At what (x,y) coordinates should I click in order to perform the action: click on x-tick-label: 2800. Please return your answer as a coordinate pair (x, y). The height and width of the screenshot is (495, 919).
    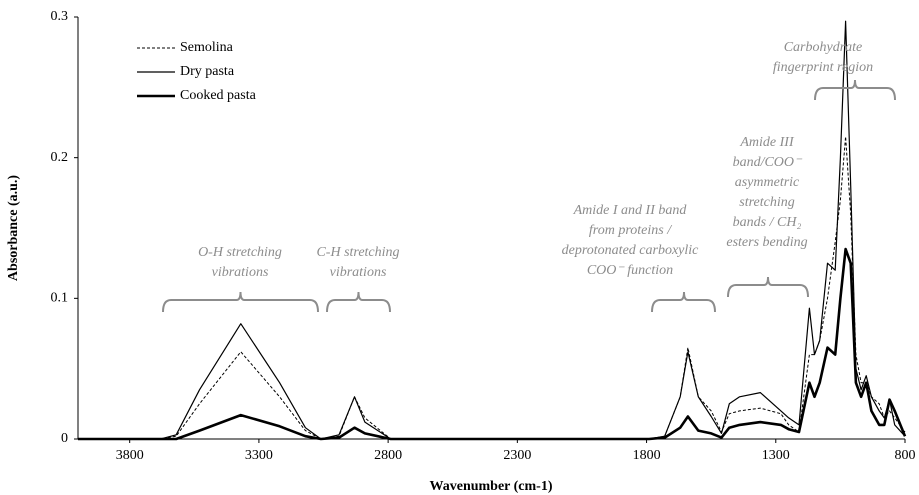
    Looking at the image, I should click on (388, 455).